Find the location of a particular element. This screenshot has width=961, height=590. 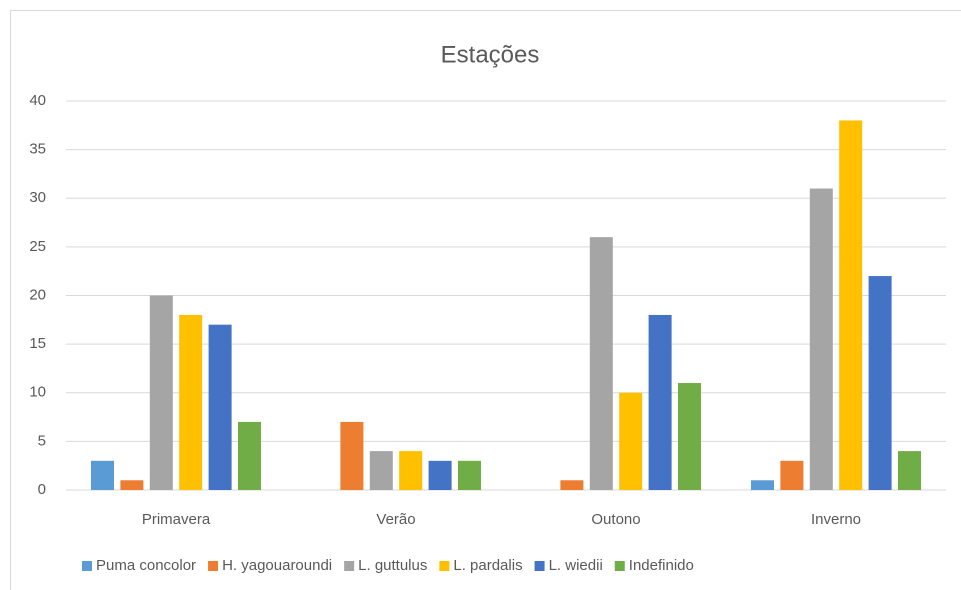

y-tick-label: 10 is located at coordinates (37, 392).